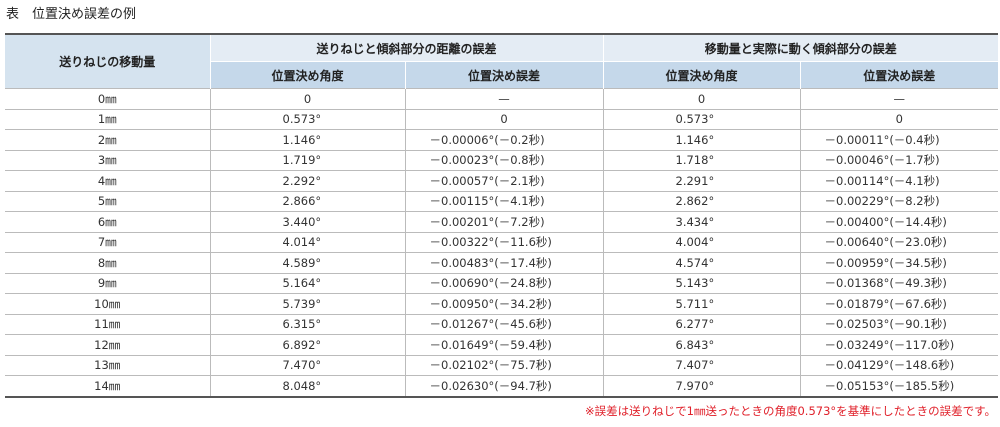  Describe the element at coordinates (107, 61) in the screenshot. I see `header-cell: 送りねじの移動量` at that location.